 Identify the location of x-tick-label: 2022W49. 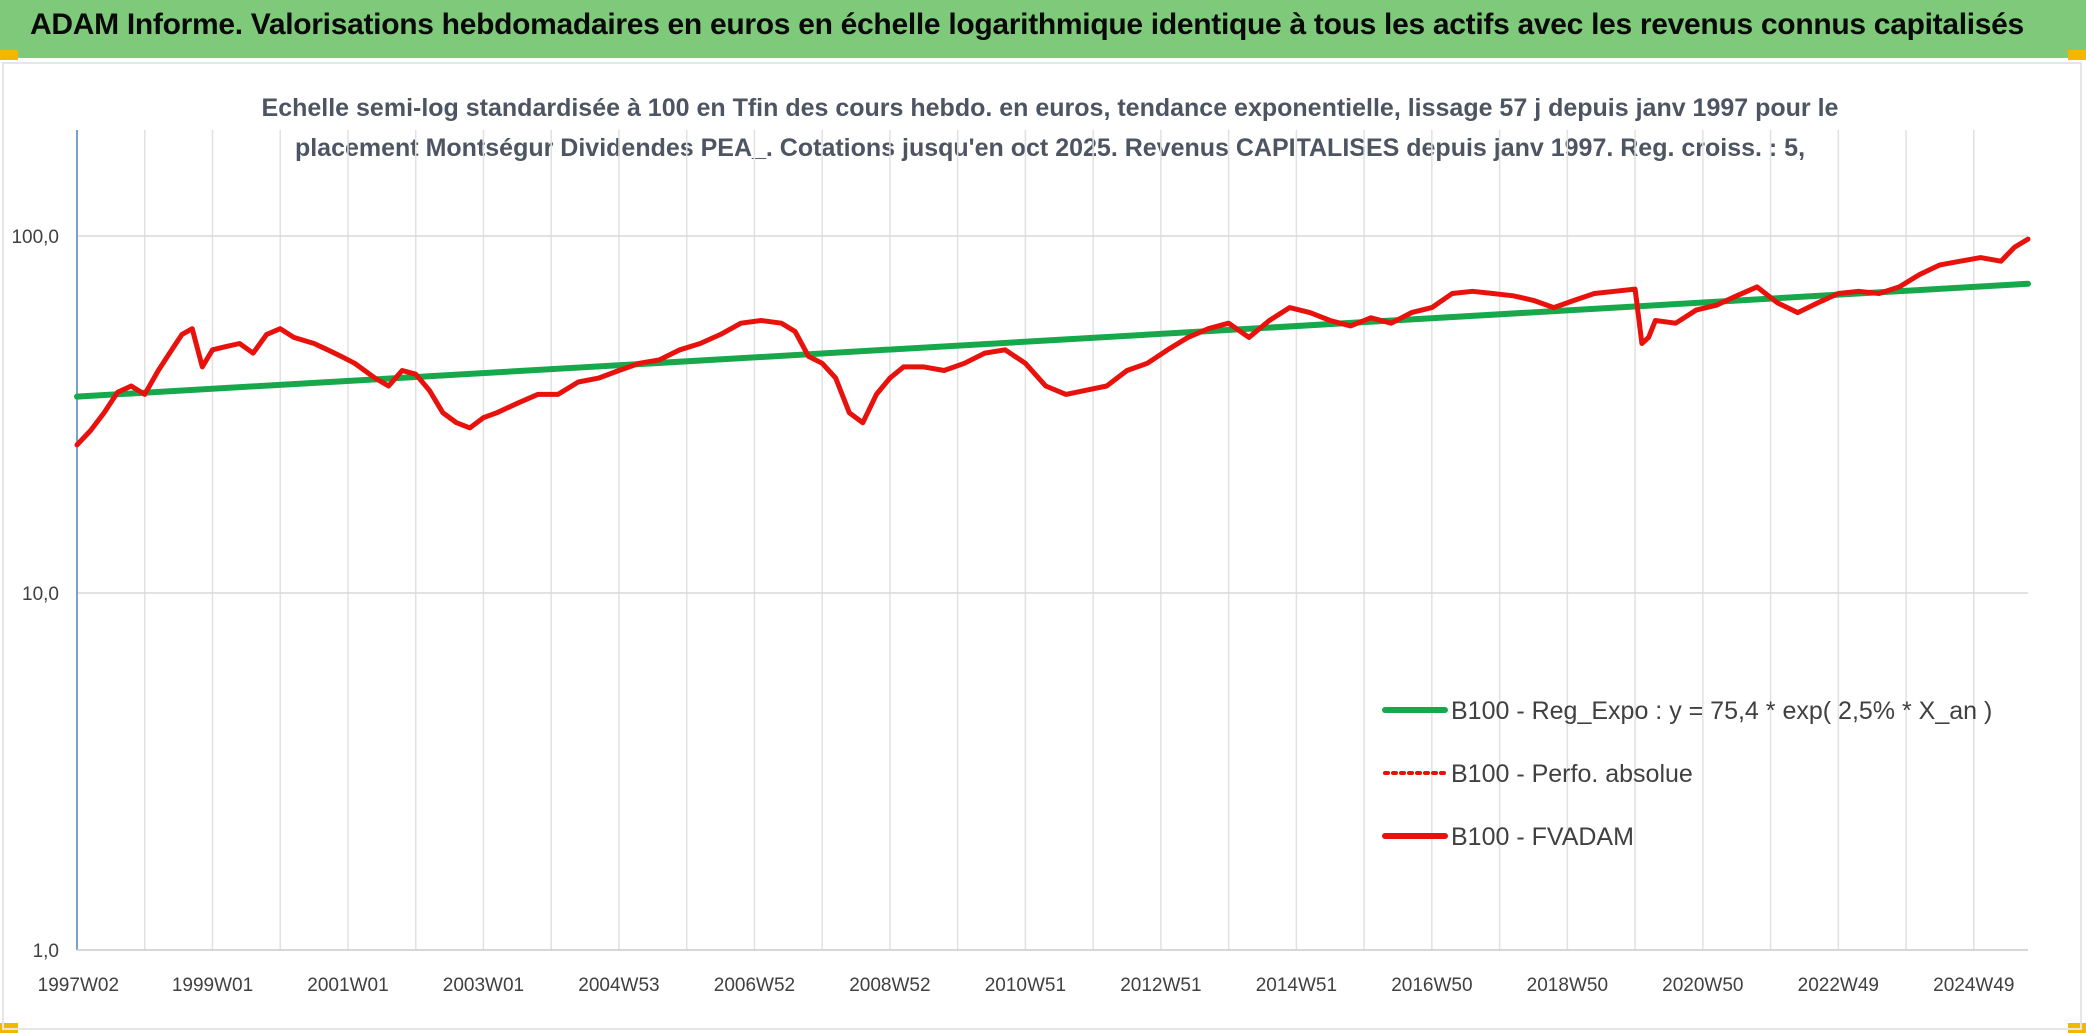
(1838, 985).